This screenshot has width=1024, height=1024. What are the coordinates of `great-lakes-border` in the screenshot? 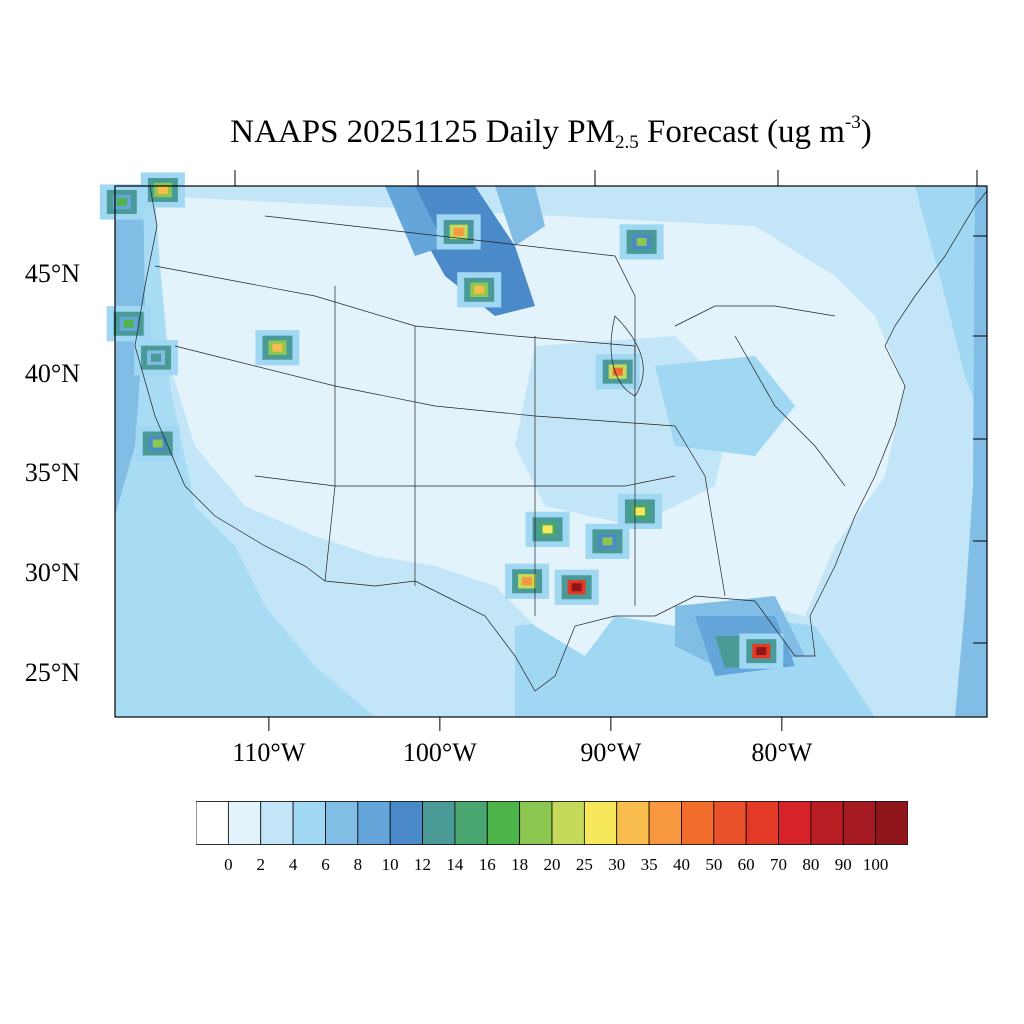 It's located at (755, 316).